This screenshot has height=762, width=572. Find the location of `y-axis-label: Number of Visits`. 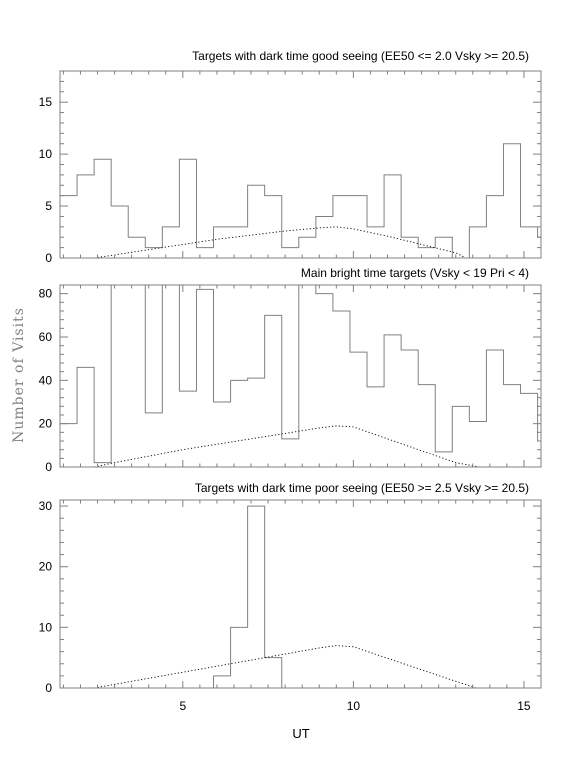

y-axis-label: Number of Visits is located at coordinates (19, 375).